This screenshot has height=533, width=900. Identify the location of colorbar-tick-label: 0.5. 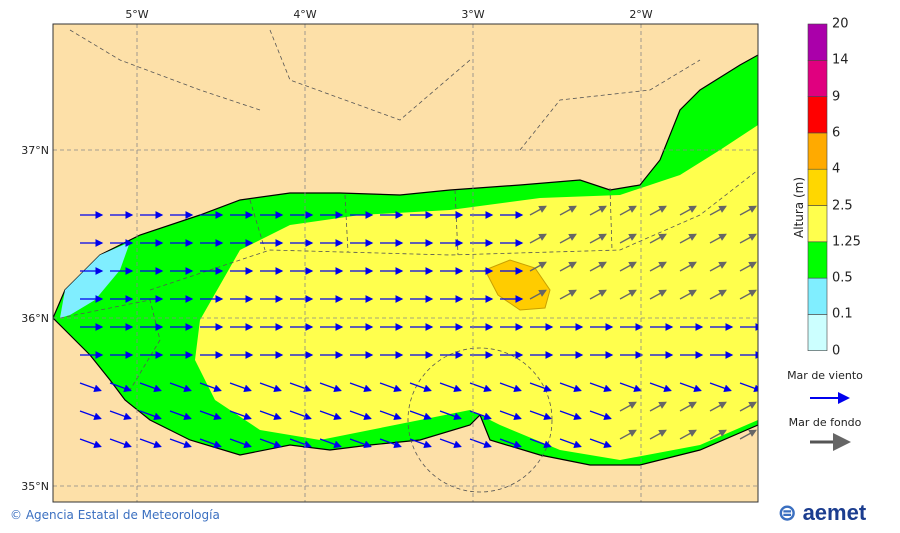
(842, 278).